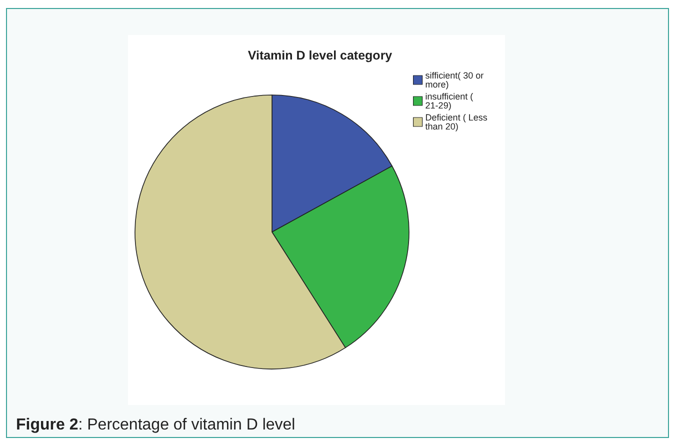  What do you see at coordinates (320, 55) in the screenshot?
I see `chart-title: Vitamin D level category` at bounding box center [320, 55].